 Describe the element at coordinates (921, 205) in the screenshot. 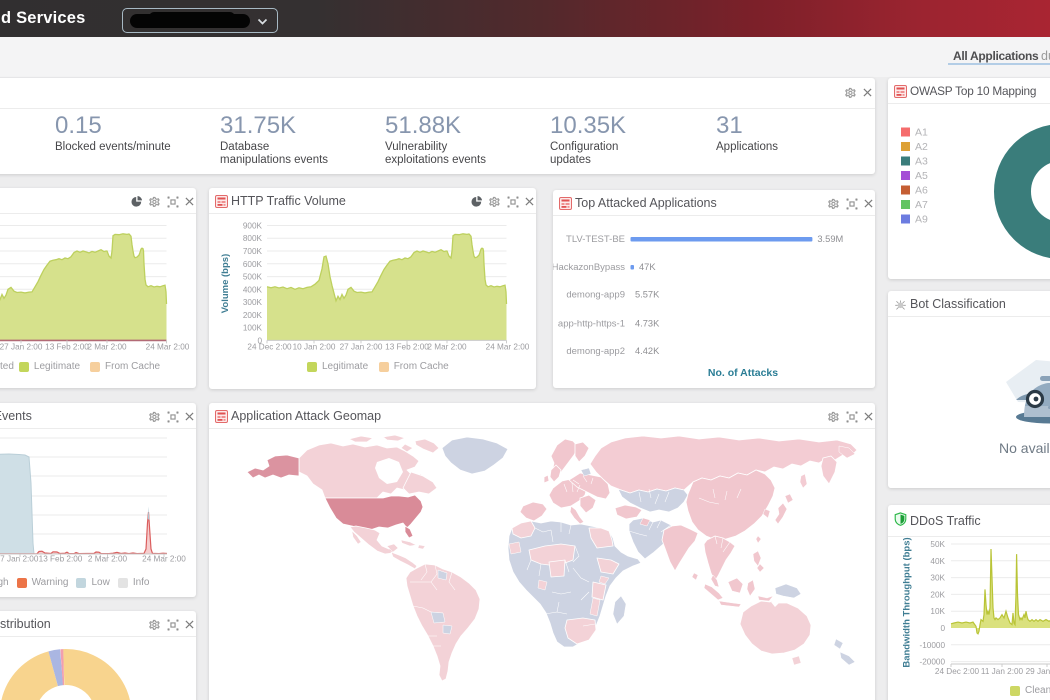

I see `svg-text: A7` at that location.